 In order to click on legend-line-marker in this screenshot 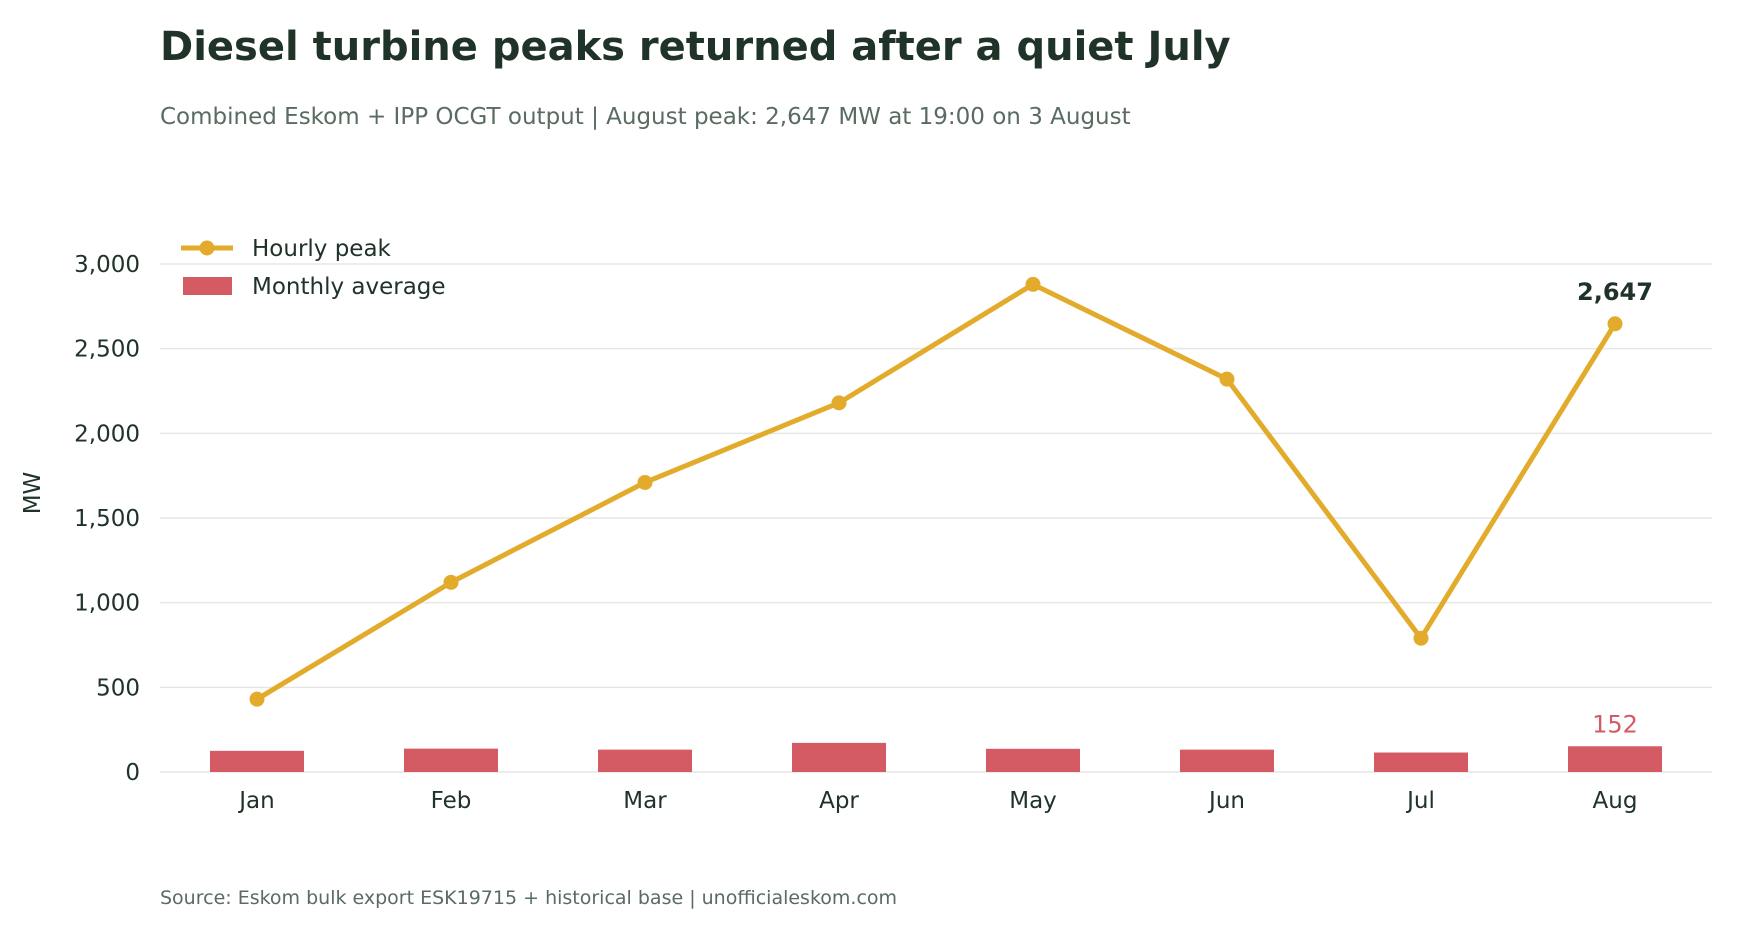, I will do `click(207, 248)`.